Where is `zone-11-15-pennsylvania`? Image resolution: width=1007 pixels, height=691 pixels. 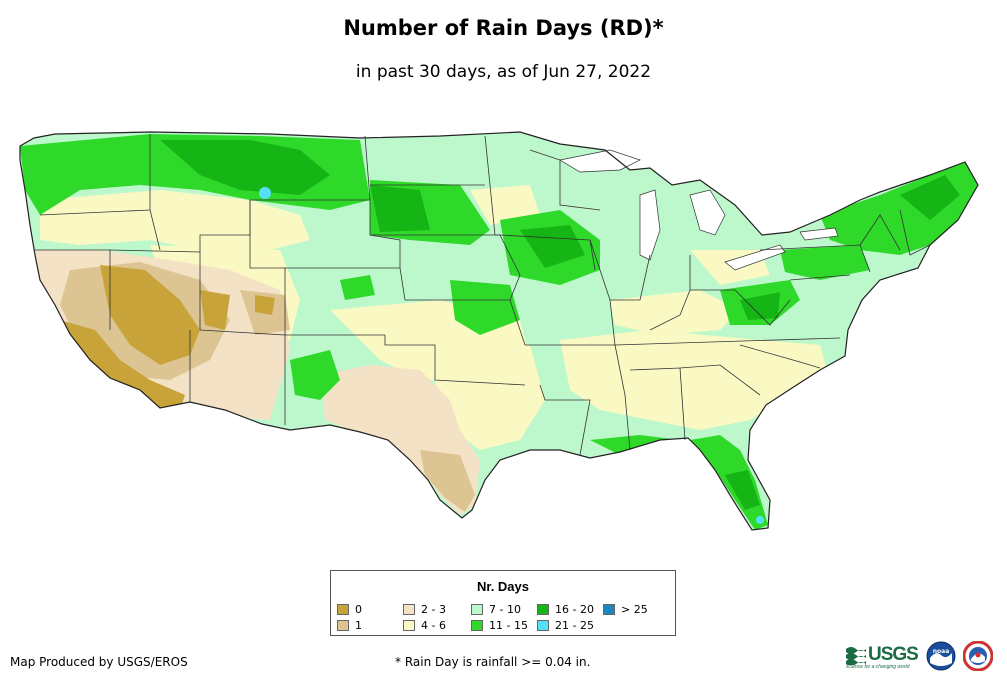
zone-11-15-pennsylvania is located at coordinates (825, 262).